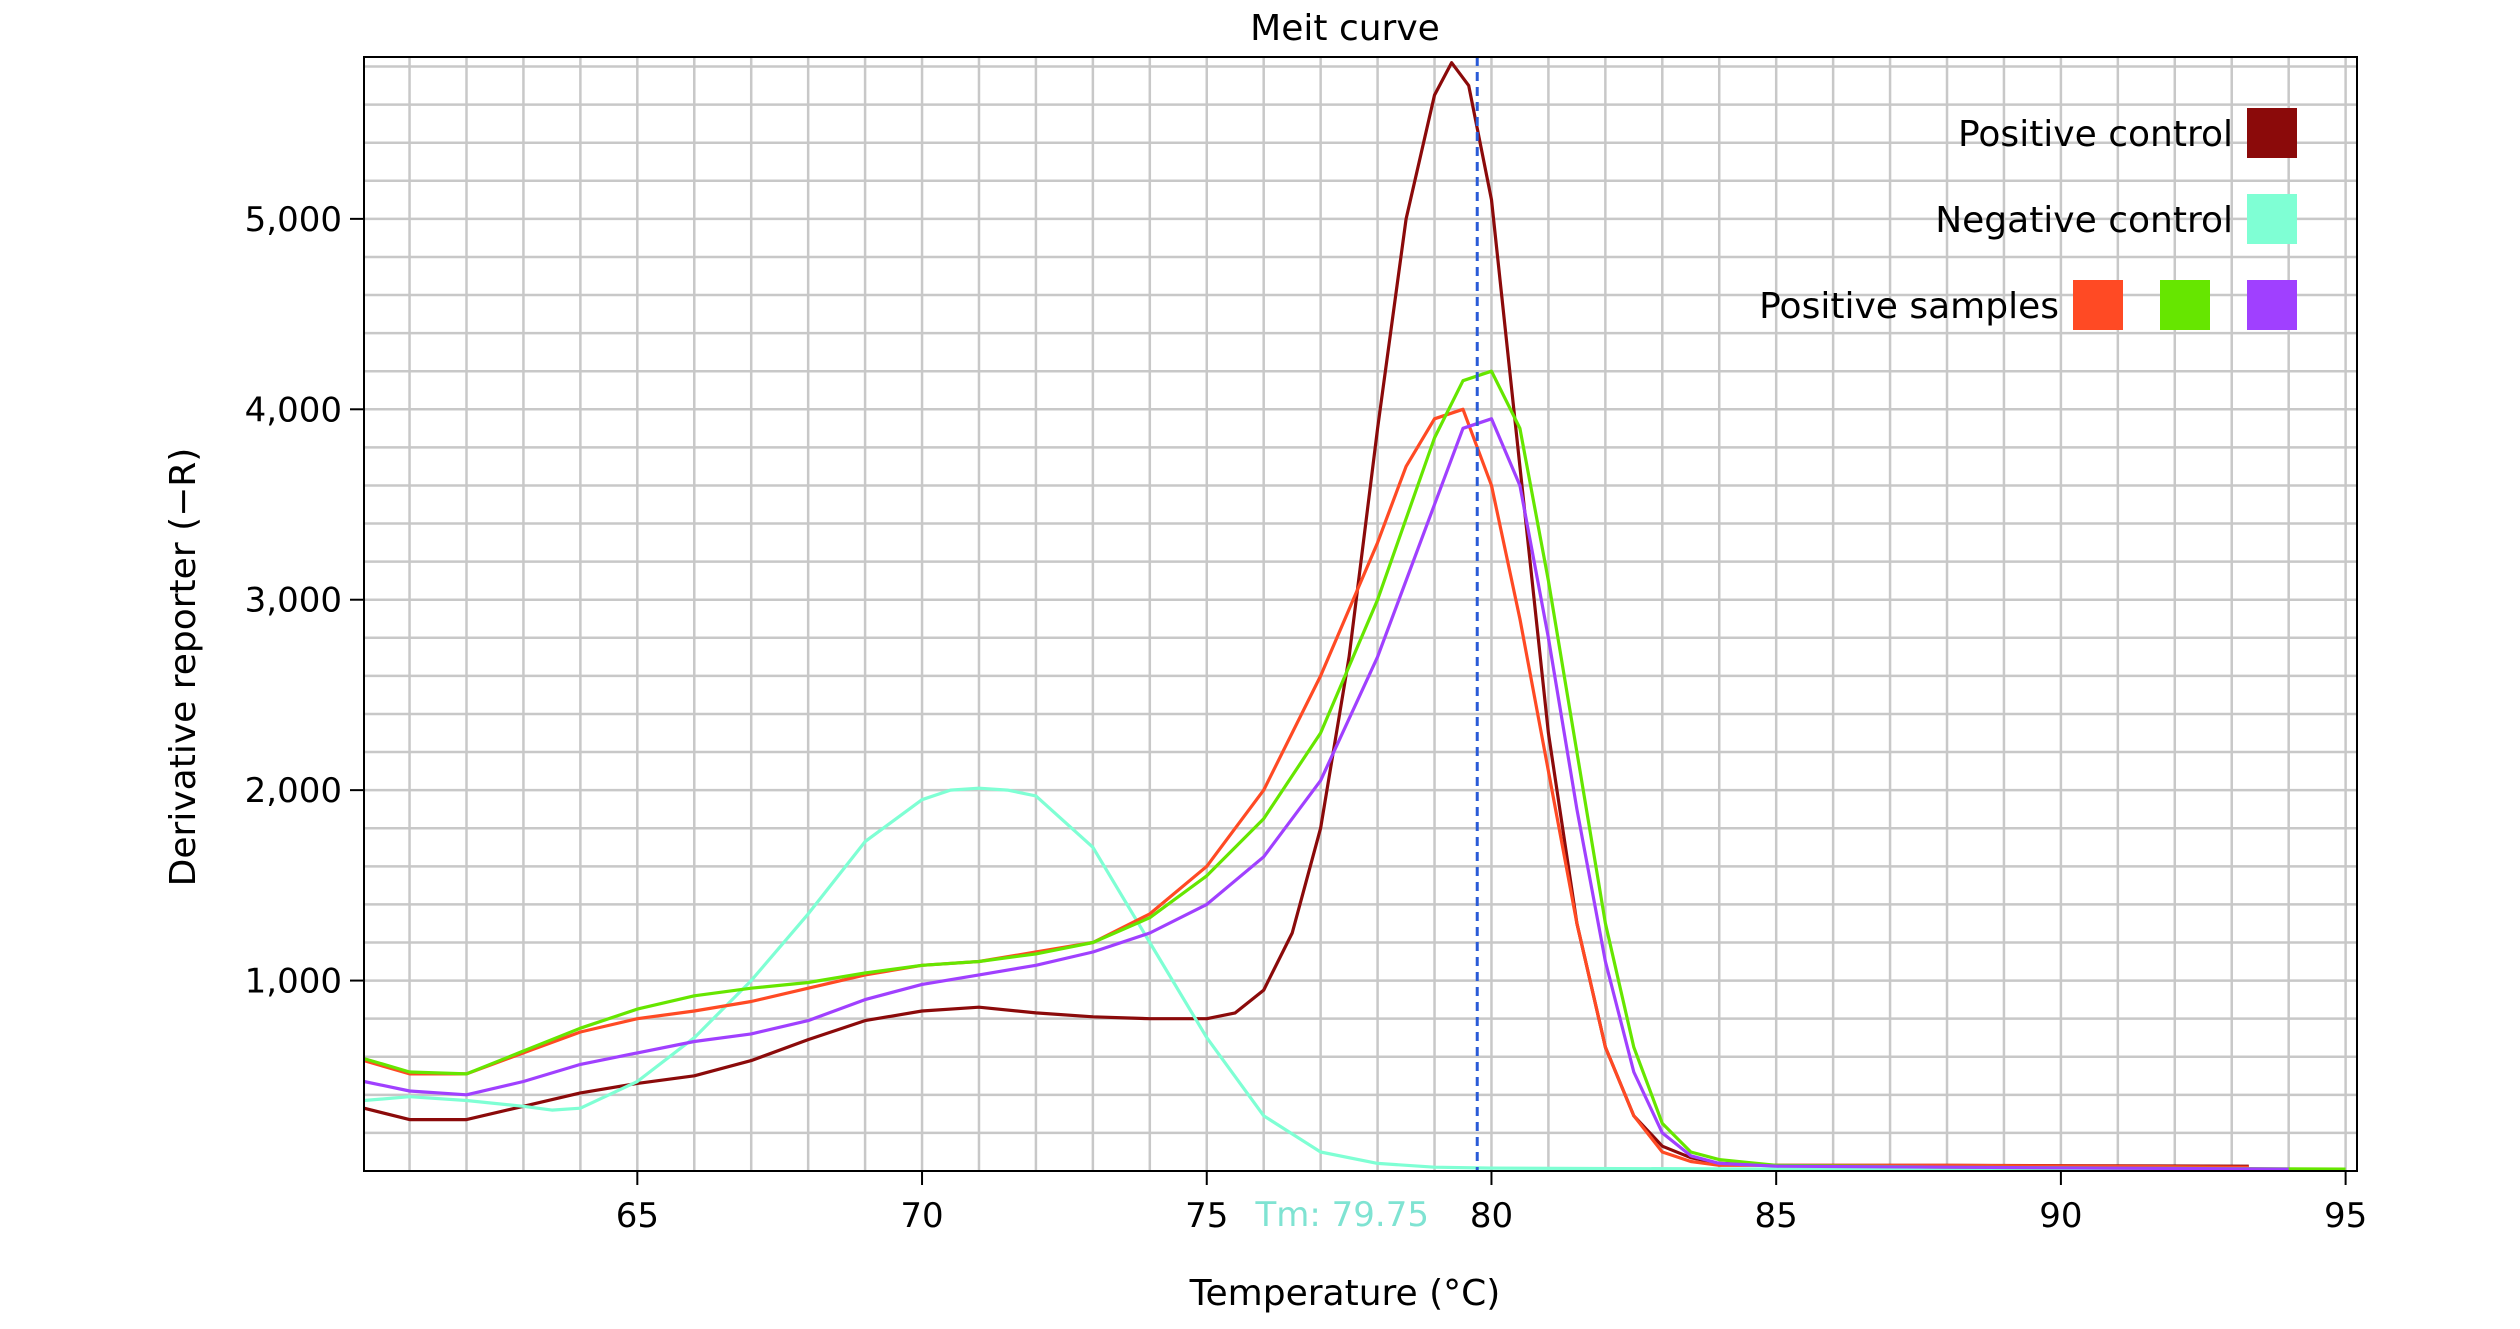  Describe the element at coordinates (1491, 1216) in the screenshot. I see `x-tick-label: 80` at that location.